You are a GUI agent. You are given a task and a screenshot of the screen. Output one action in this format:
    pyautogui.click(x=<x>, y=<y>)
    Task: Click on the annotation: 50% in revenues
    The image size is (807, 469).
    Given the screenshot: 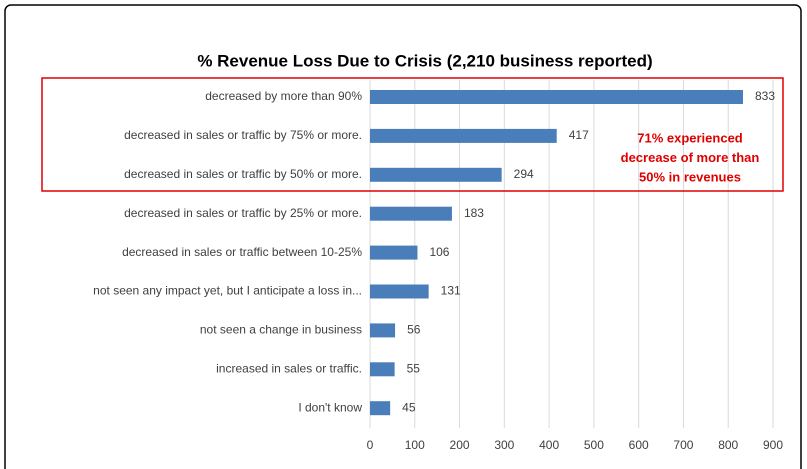 What is the action you would take?
    pyautogui.click(x=690, y=176)
    